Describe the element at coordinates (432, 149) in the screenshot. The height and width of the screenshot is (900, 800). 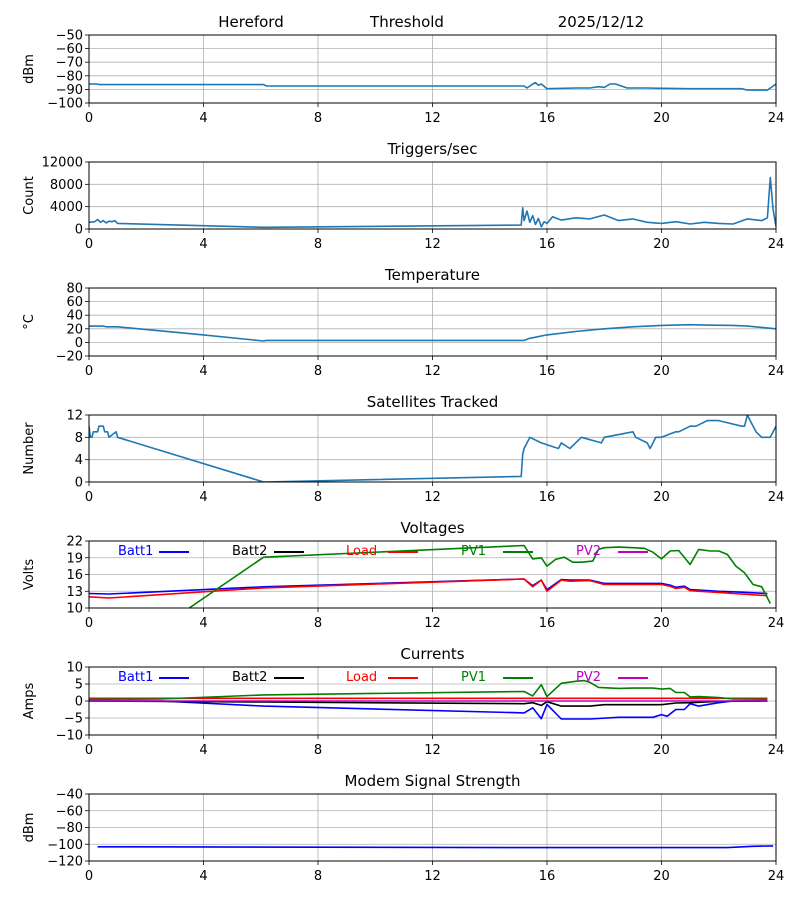
I see `chart-title: Triggers/sec` at that location.